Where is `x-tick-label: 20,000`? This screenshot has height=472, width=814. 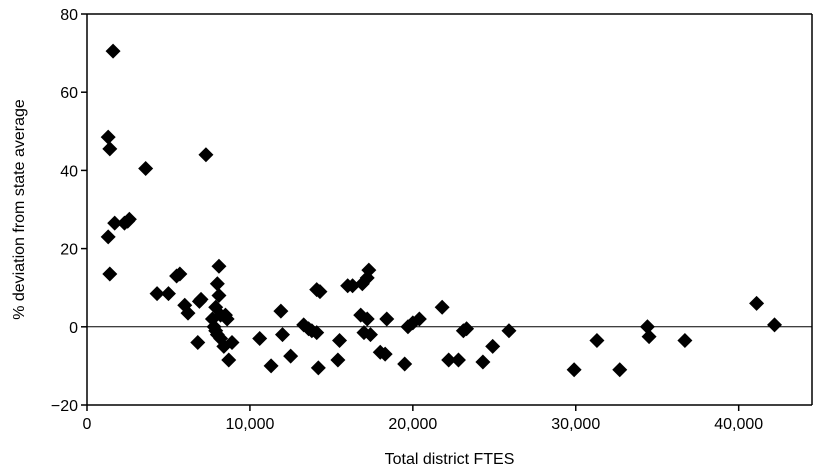
x-tick-label: 20,000 is located at coordinates (412, 424).